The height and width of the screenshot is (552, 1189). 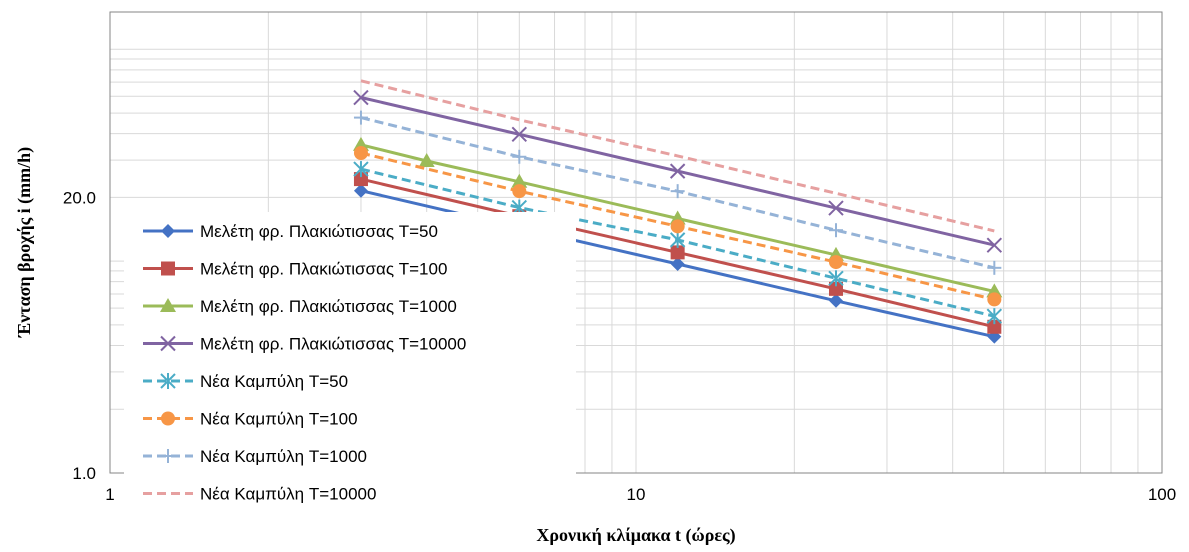 What do you see at coordinates (109, 494) in the screenshot?
I see `x-tick-label: 1` at bounding box center [109, 494].